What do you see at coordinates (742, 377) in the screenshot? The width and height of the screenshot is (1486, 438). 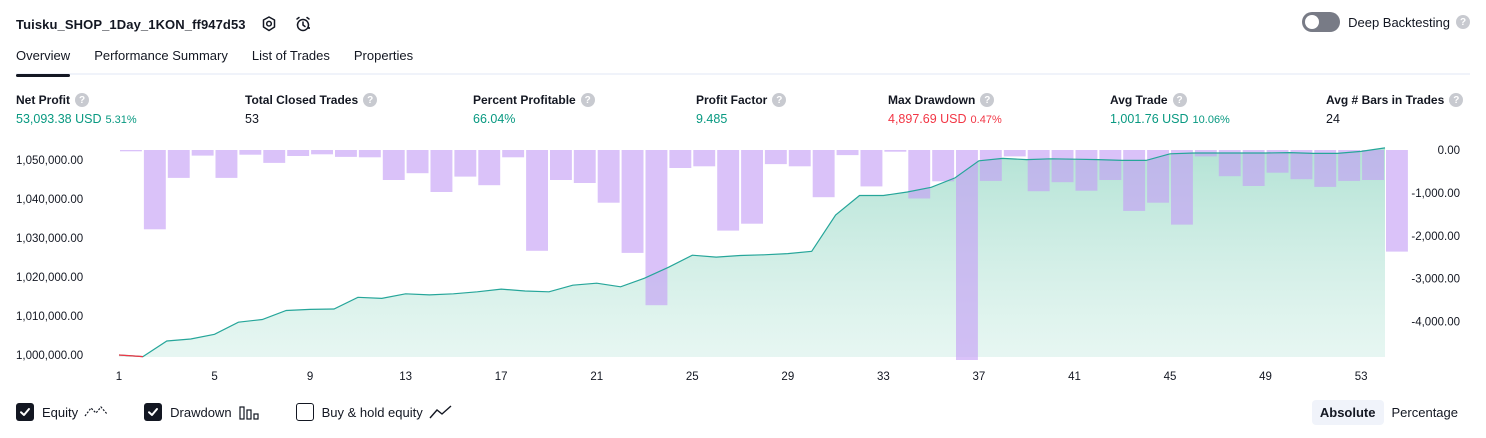 I see `x-axis: 1 5 9 13 17 21 25 29 33 37 41 45 49 53` at bounding box center [742, 377].